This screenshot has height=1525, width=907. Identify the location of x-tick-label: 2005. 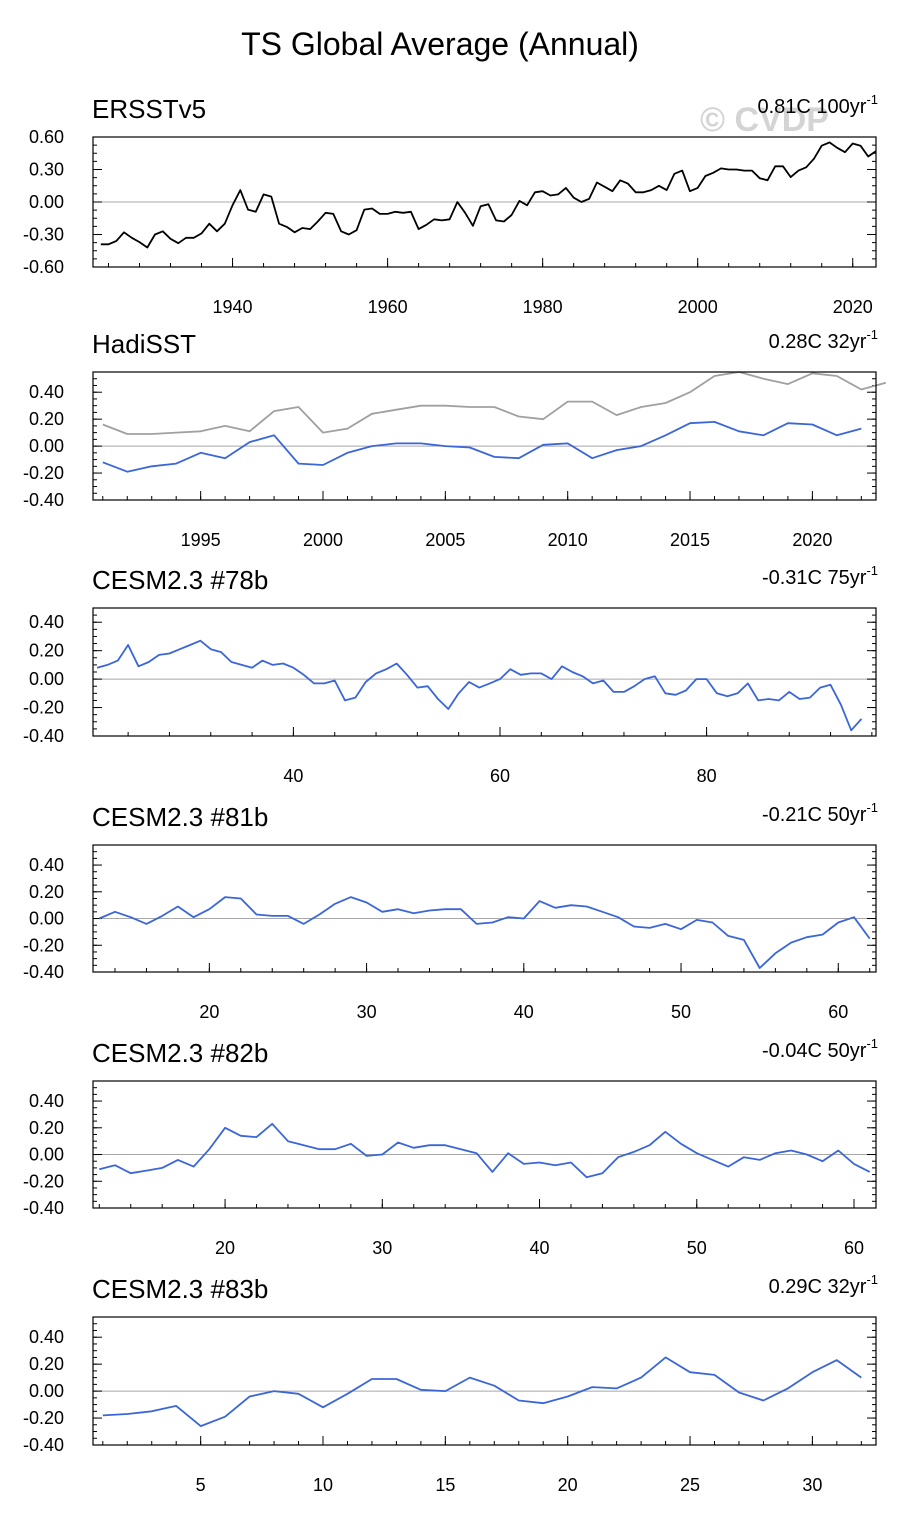
(445, 540).